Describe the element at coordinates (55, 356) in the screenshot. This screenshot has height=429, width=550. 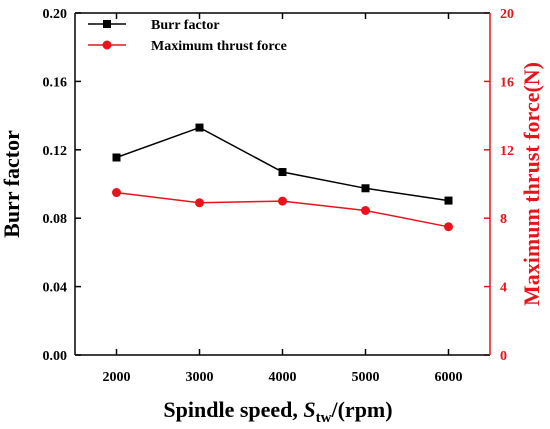
I see `y-left-tick-label: 0.00` at that location.